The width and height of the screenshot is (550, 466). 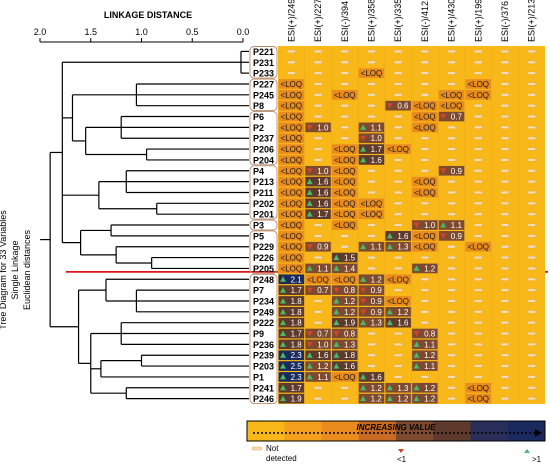 What do you see at coordinates (263, 323) in the screenshot?
I see `row-label: P222` at bounding box center [263, 323].